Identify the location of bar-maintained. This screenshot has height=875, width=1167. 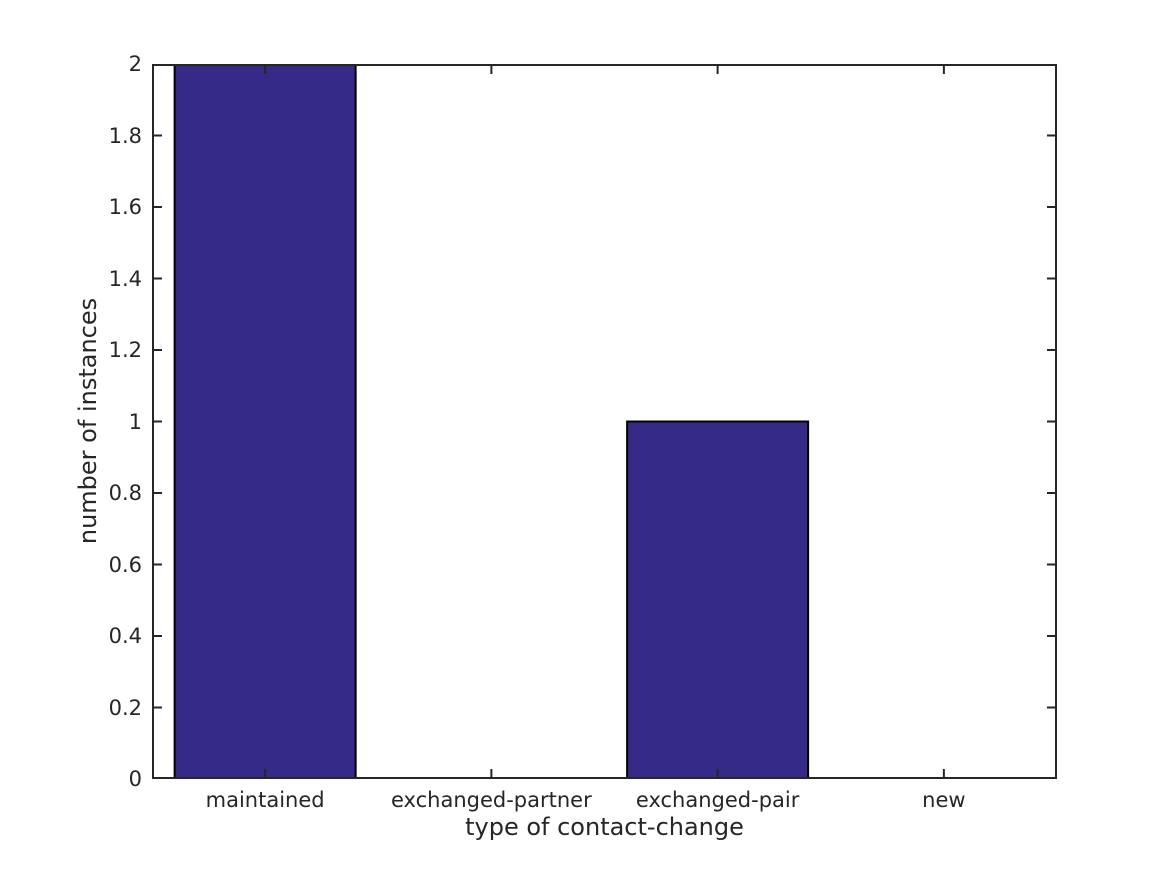
(265, 421).